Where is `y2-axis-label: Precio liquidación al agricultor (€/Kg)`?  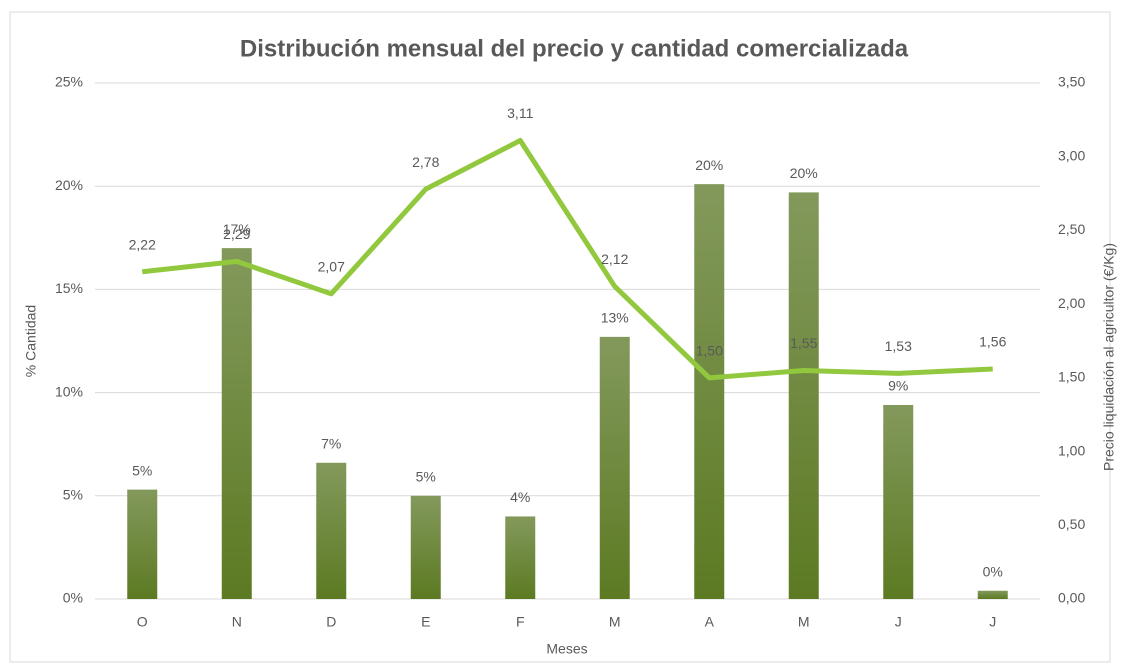
y2-axis-label: Precio liquidación al agricultor (€/Kg) is located at coordinates (1109, 357).